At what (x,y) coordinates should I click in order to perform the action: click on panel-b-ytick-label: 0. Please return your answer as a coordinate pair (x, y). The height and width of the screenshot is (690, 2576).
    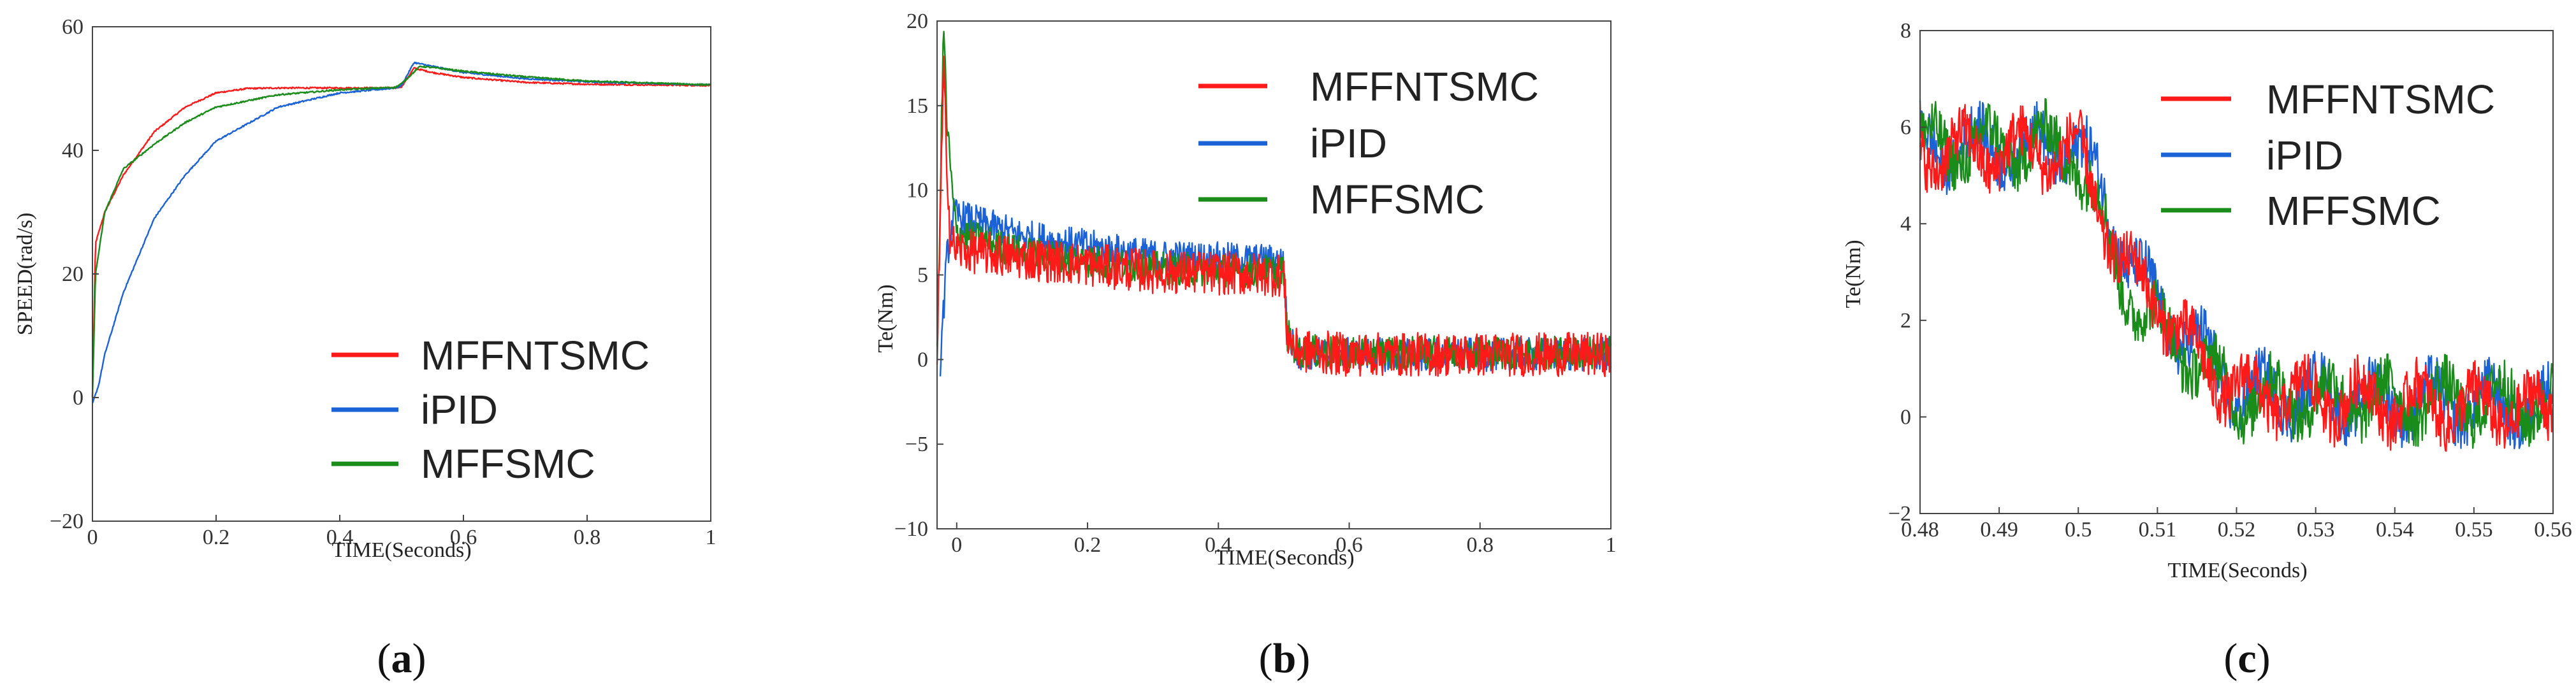
    Looking at the image, I should click on (922, 360).